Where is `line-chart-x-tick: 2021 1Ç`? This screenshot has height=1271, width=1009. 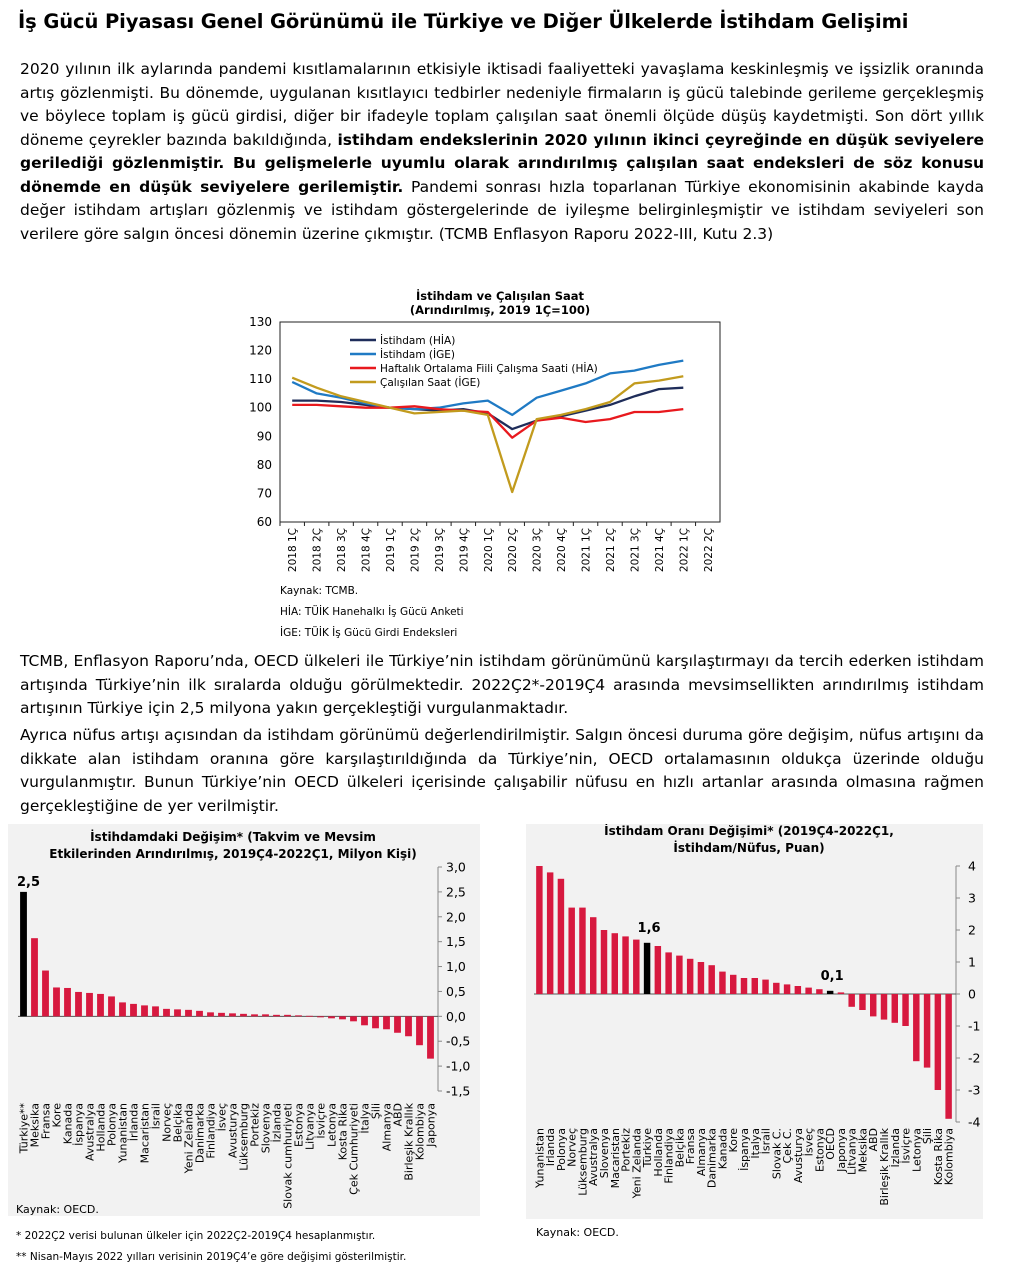 line-chart-x-tick: 2021 1Ç is located at coordinates (587, 550).